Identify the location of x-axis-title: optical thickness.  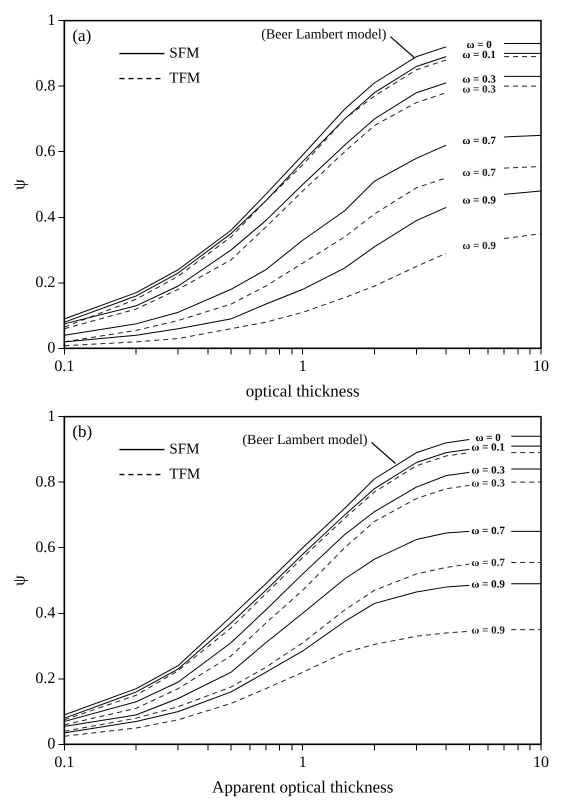
(303, 390).